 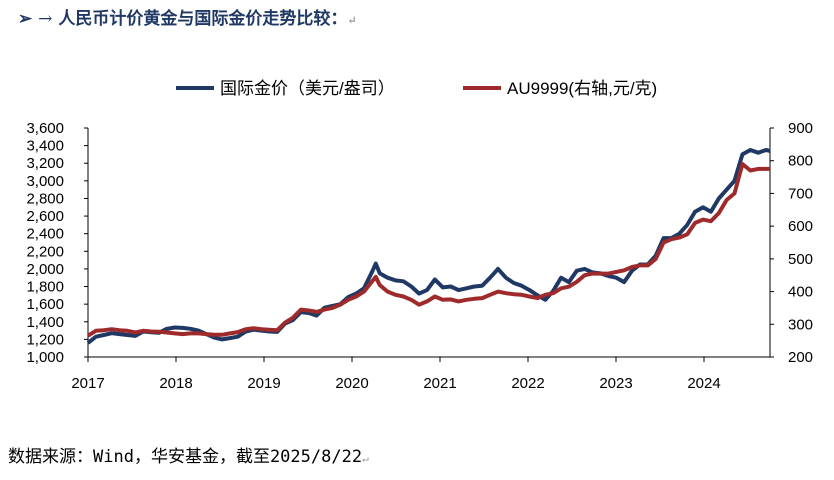 What do you see at coordinates (800, 357) in the screenshot?
I see `y-right-tick-label: 200` at bounding box center [800, 357].